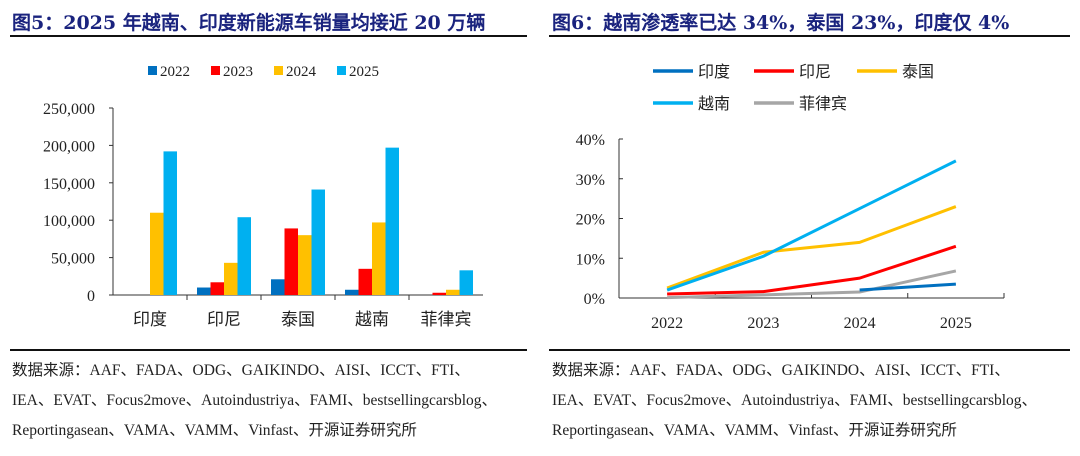 The image size is (1080, 456). I want to click on y-tick-label: 10%, so click(590, 259).